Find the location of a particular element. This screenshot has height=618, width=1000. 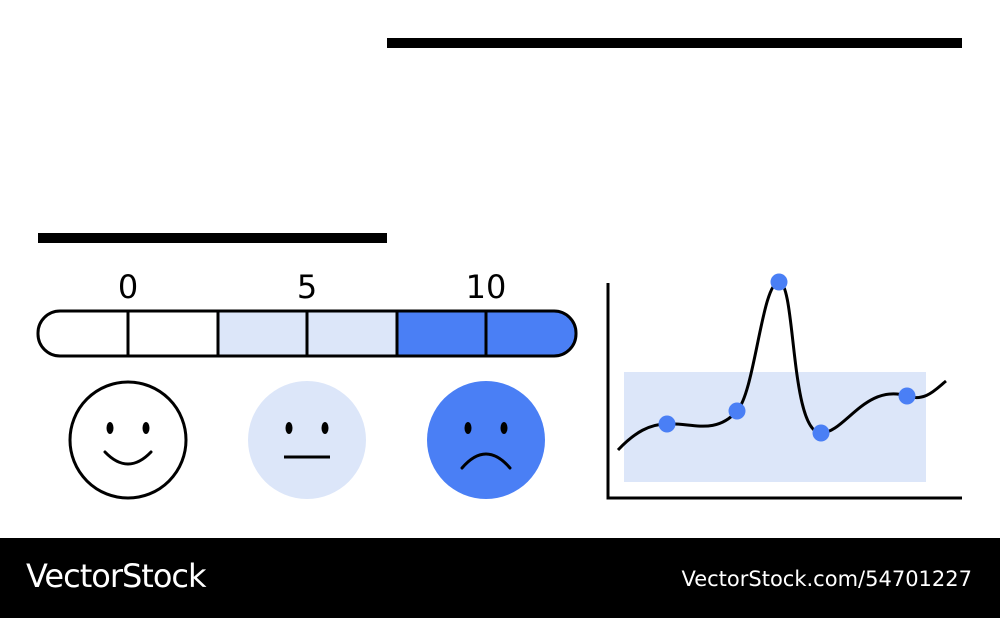

scale-label: 10 is located at coordinates (486, 287).